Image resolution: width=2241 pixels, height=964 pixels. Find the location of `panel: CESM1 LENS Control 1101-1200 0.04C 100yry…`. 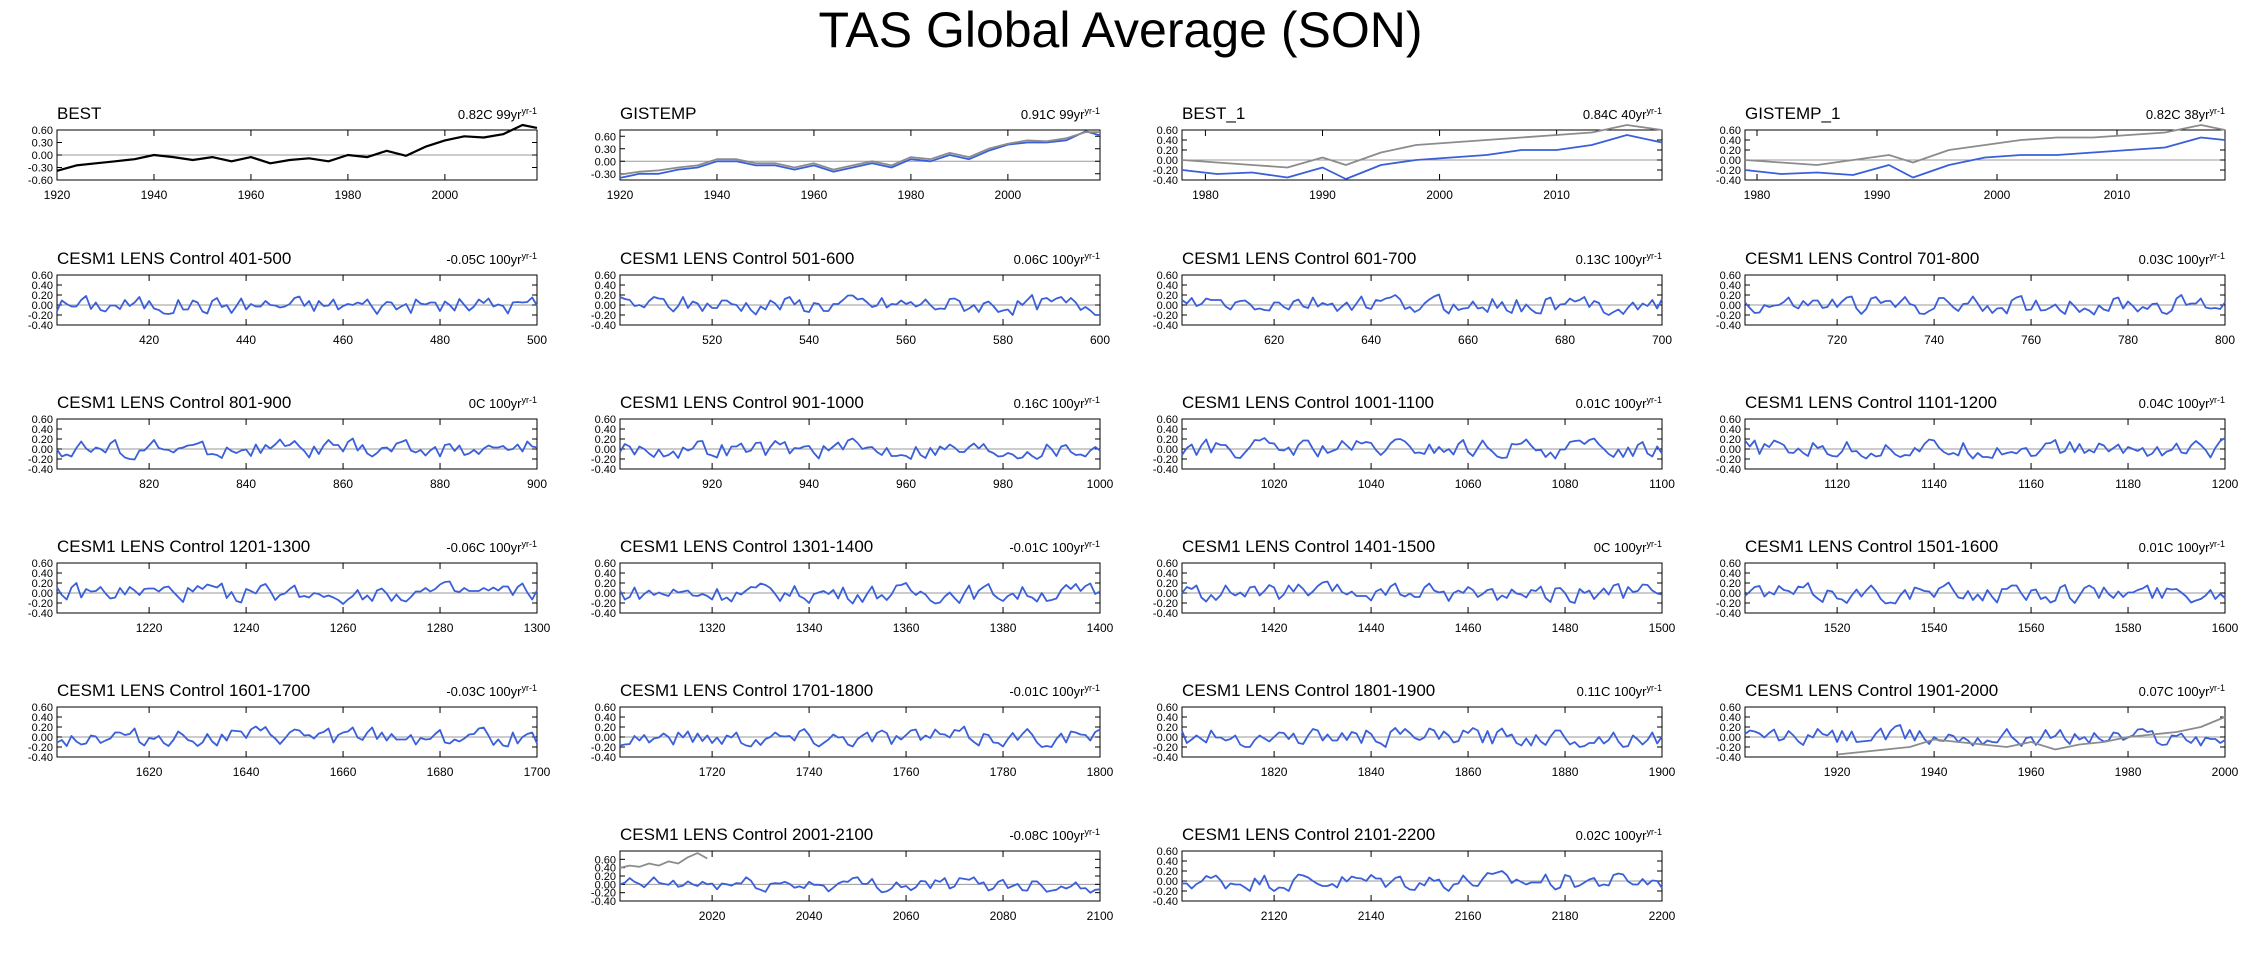

panel: CESM1 LENS Control 1101-1200 0.04C 100yry… is located at coordinates (1977, 442).